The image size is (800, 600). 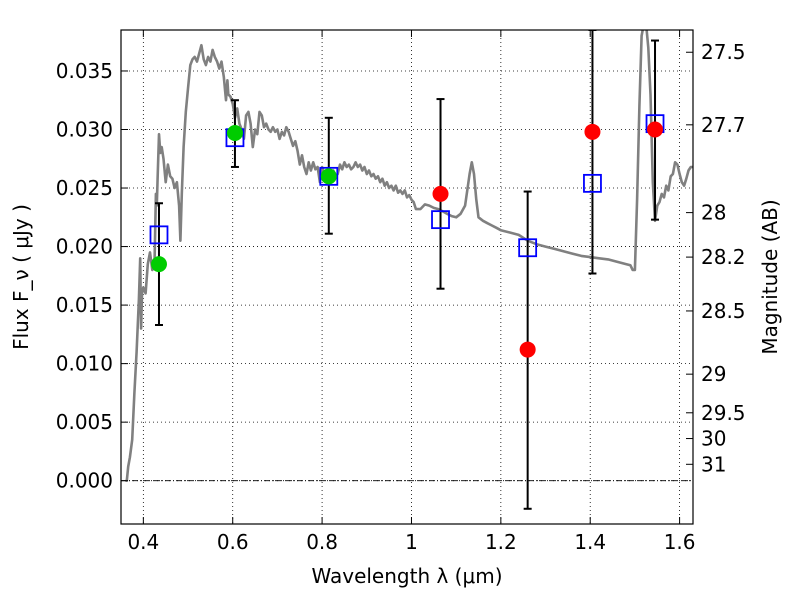 What do you see at coordinates (713, 374) in the screenshot?
I see `right-tick-label: 29` at bounding box center [713, 374].